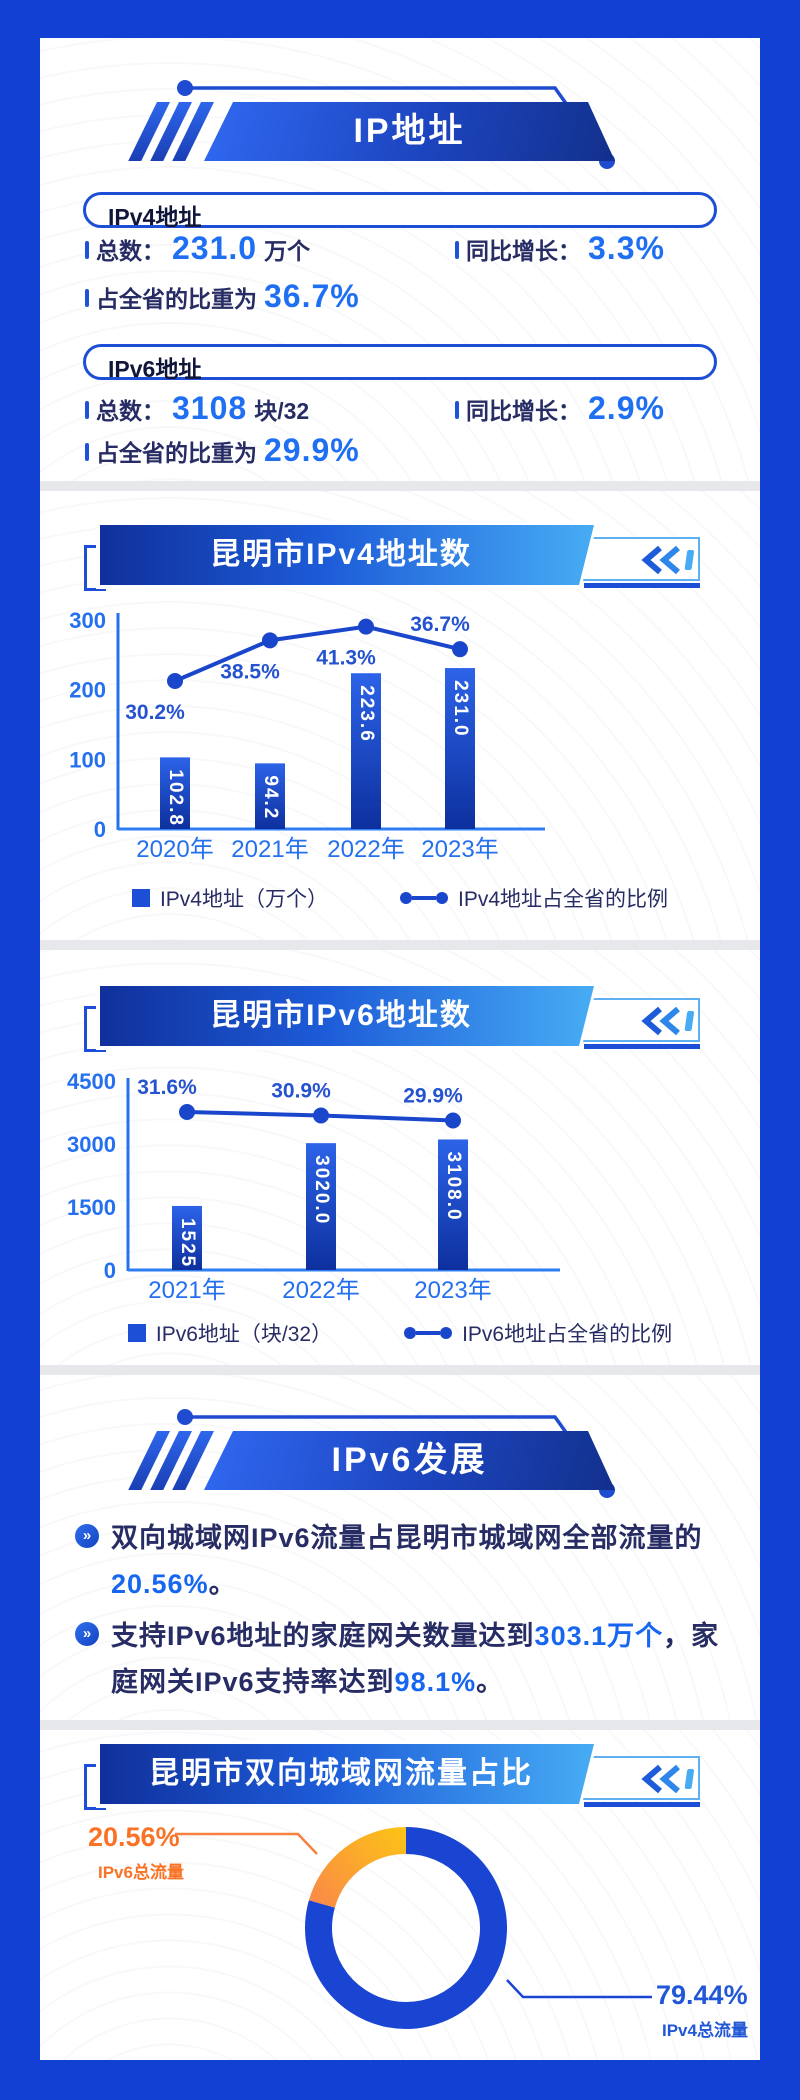  I want to click on chart1-title: 昆明市IPv4地址数, so click(341, 554).